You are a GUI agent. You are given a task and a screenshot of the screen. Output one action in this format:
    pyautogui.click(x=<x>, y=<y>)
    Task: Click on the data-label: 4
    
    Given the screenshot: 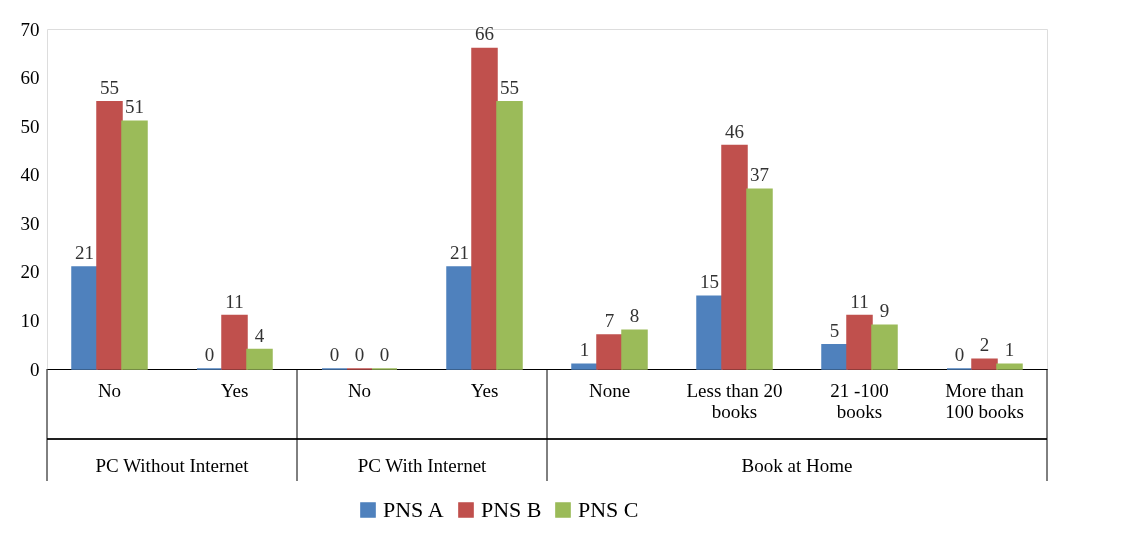 What is the action you would take?
    pyautogui.click(x=259, y=335)
    